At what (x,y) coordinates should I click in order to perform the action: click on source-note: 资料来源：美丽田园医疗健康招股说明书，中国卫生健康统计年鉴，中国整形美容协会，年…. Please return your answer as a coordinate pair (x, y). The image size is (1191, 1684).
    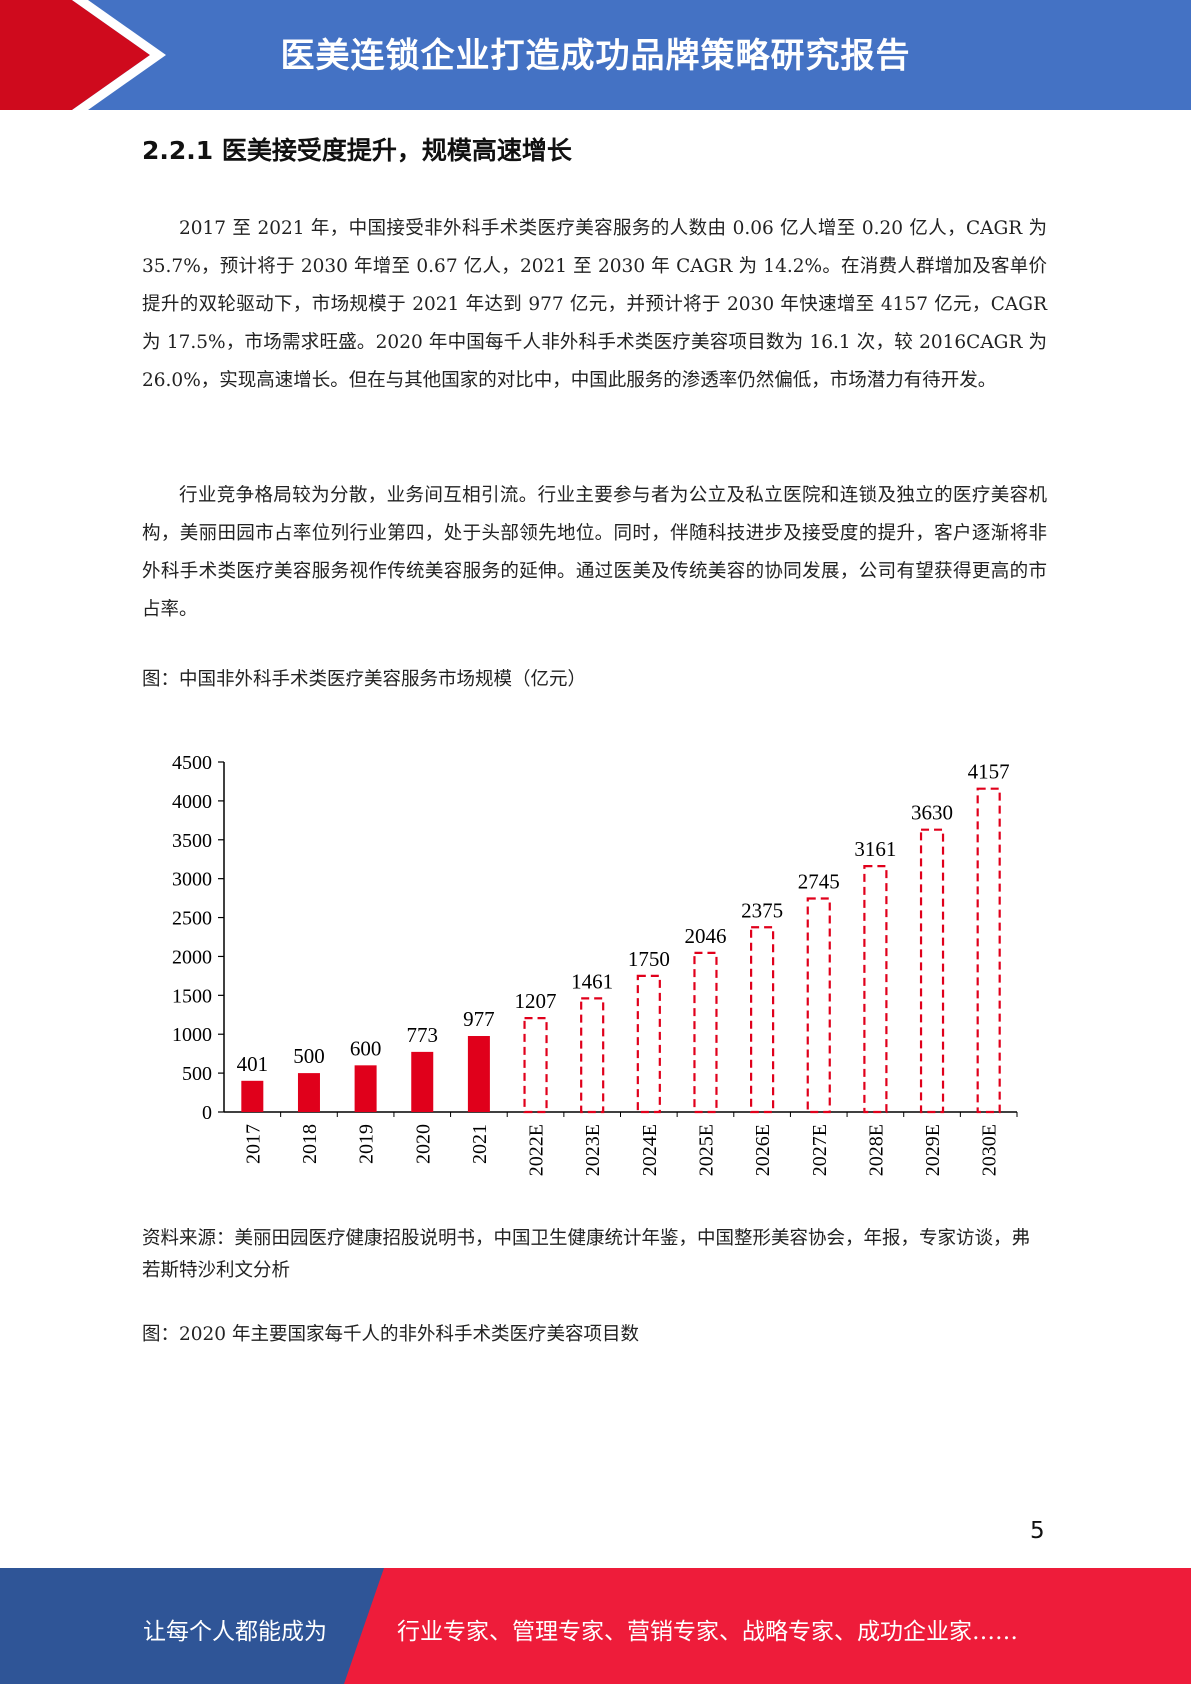
    Looking at the image, I should click on (586, 1254).